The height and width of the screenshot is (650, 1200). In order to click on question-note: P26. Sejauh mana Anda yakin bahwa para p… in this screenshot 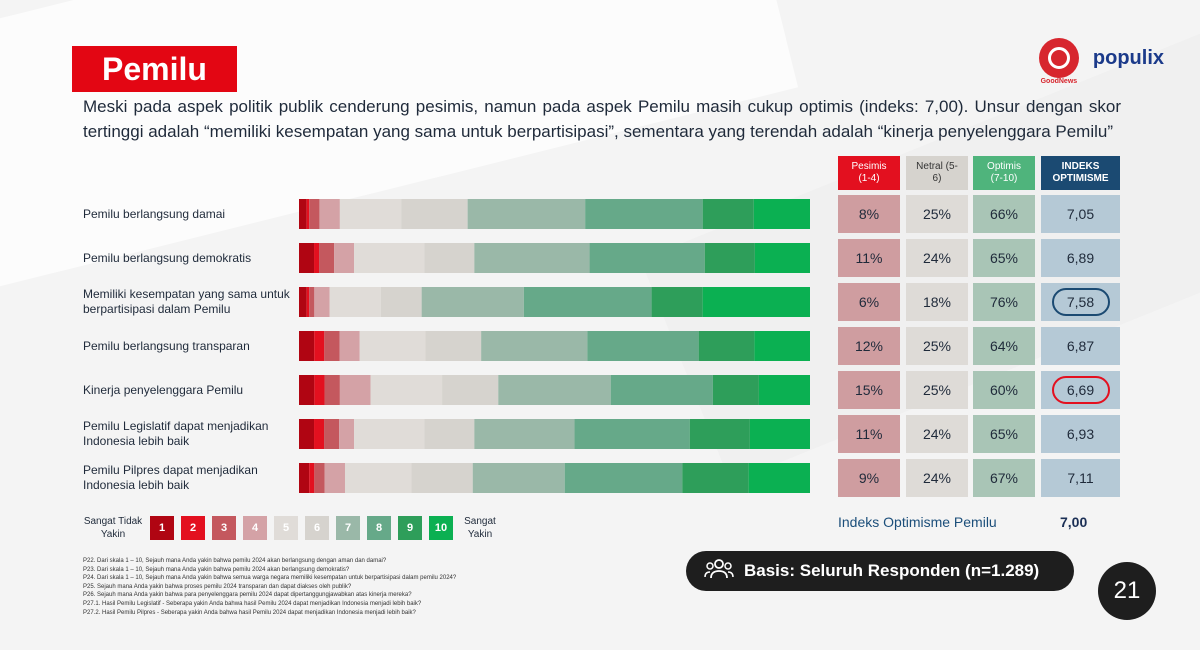, I will do `click(247, 595)`.